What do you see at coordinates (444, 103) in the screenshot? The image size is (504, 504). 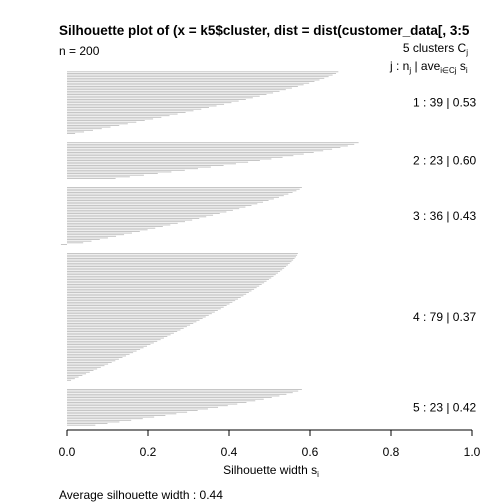 I see `cluster-label-1: 1 : 39 | 0.53` at bounding box center [444, 103].